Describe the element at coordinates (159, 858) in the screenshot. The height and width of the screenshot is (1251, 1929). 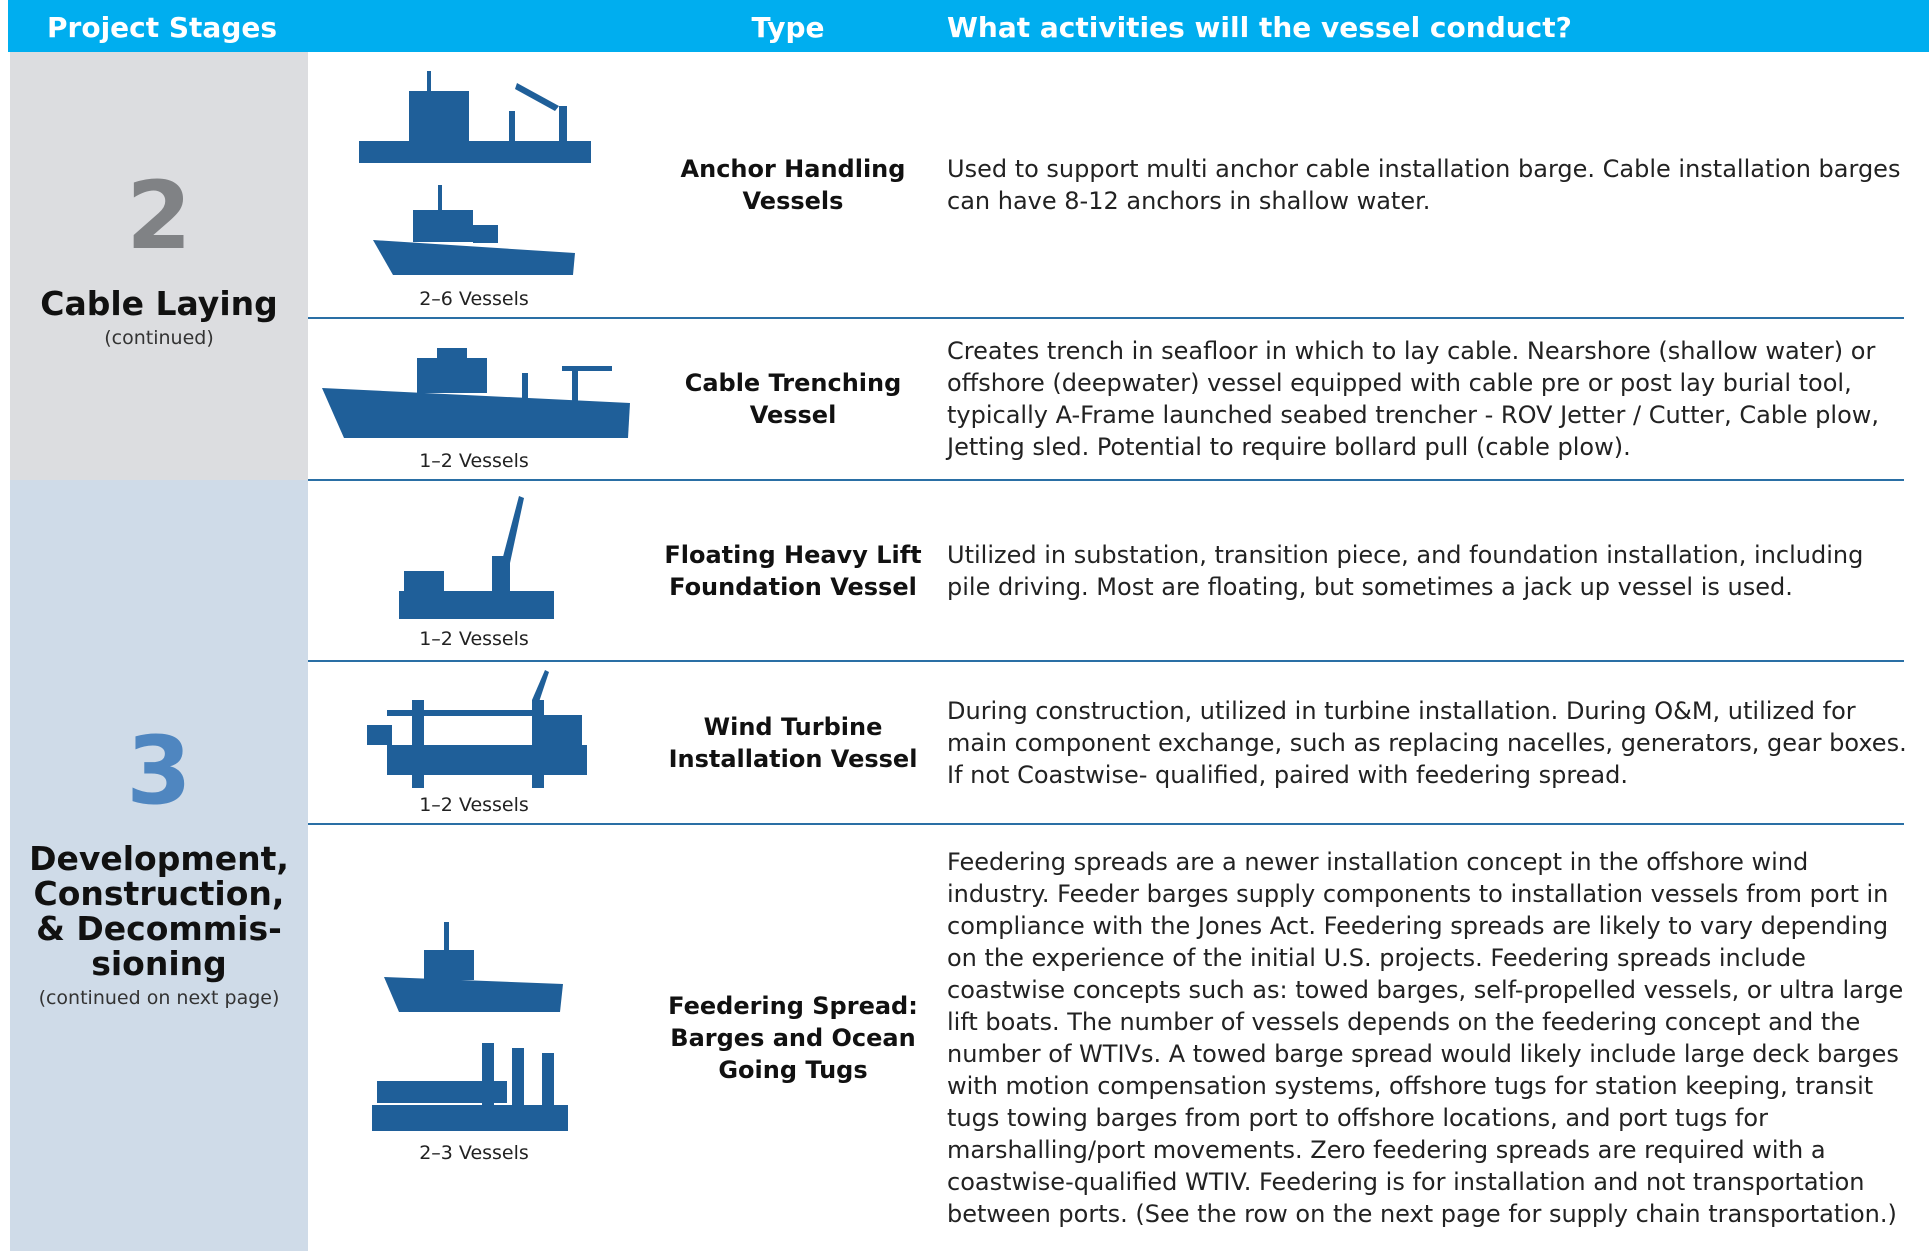
I see `stage-name: Development,` at that location.